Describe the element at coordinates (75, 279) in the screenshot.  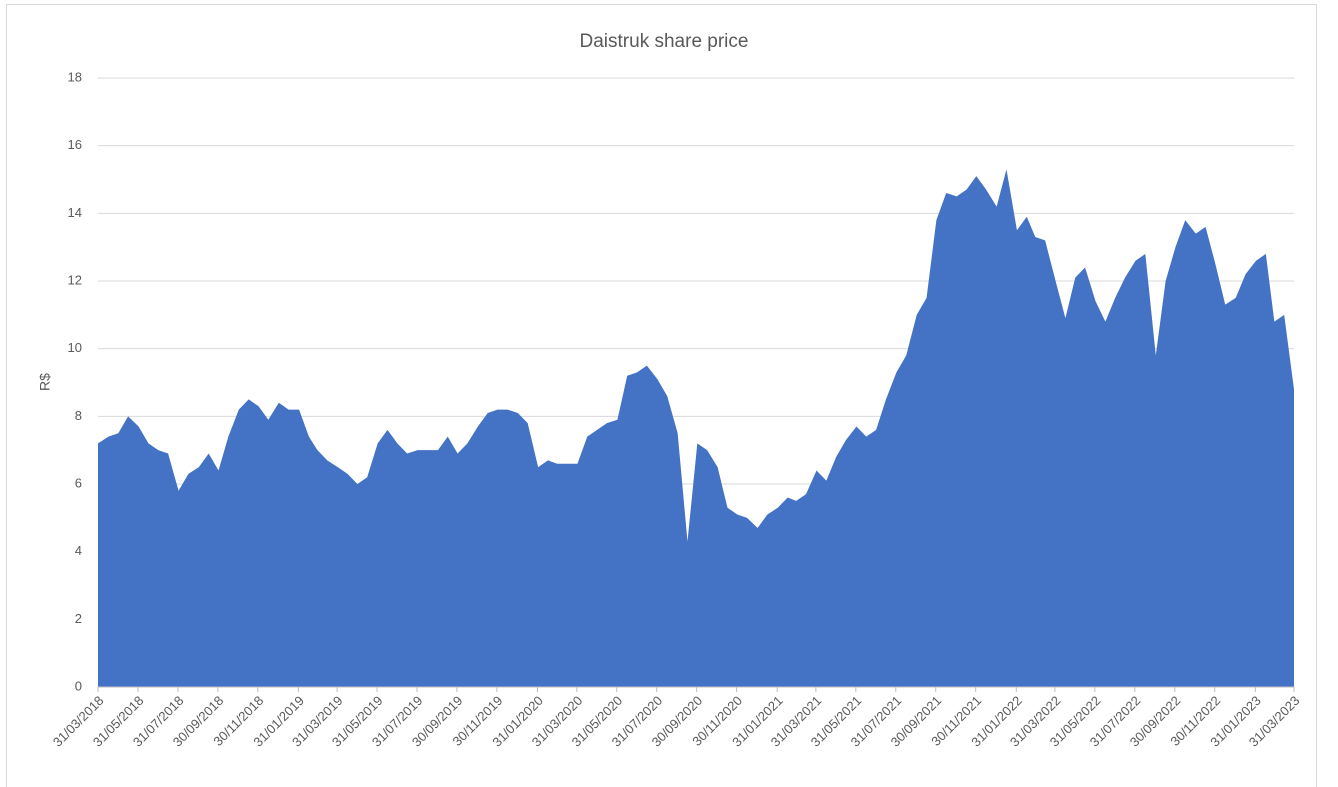
I see `y-tick-label: 12` at that location.